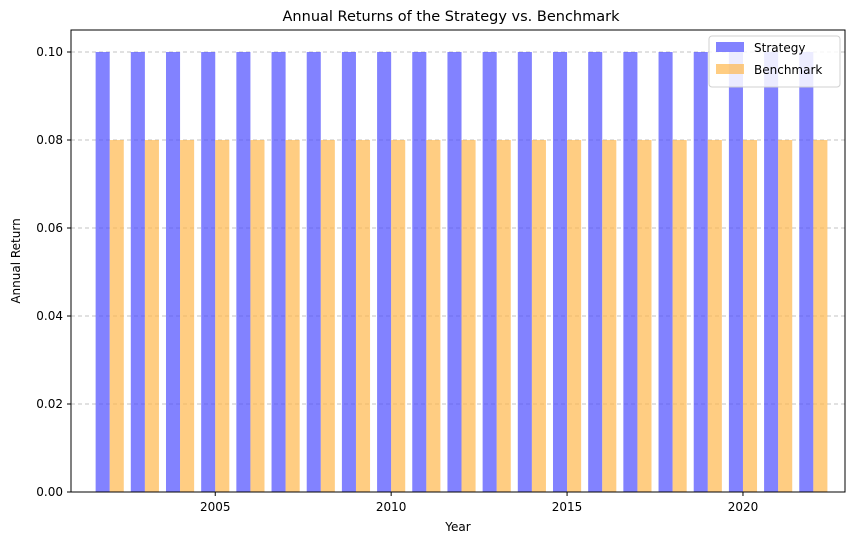  Describe the element at coordinates (730, 69) in the screenshot. I see `legend-swatch-benchmark` at that location.